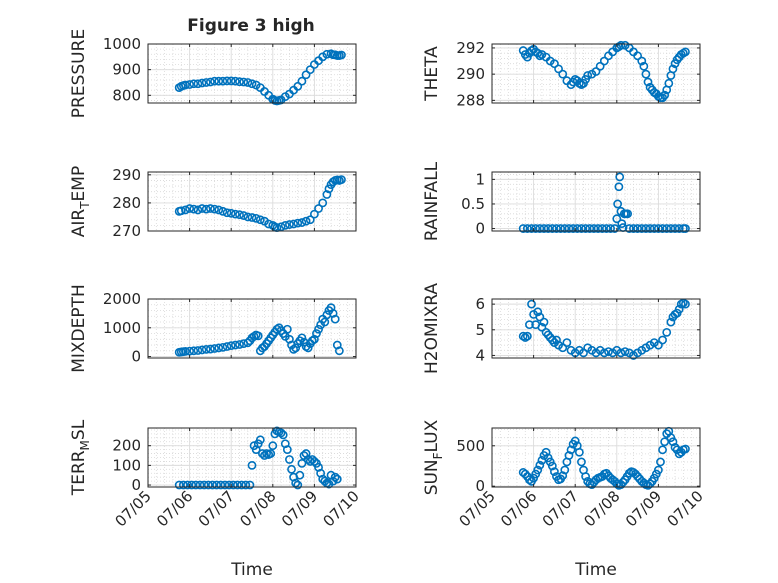 This screenshot has height=583, width=778. I want to click on y-tick-label: 0, so click(136, 485).